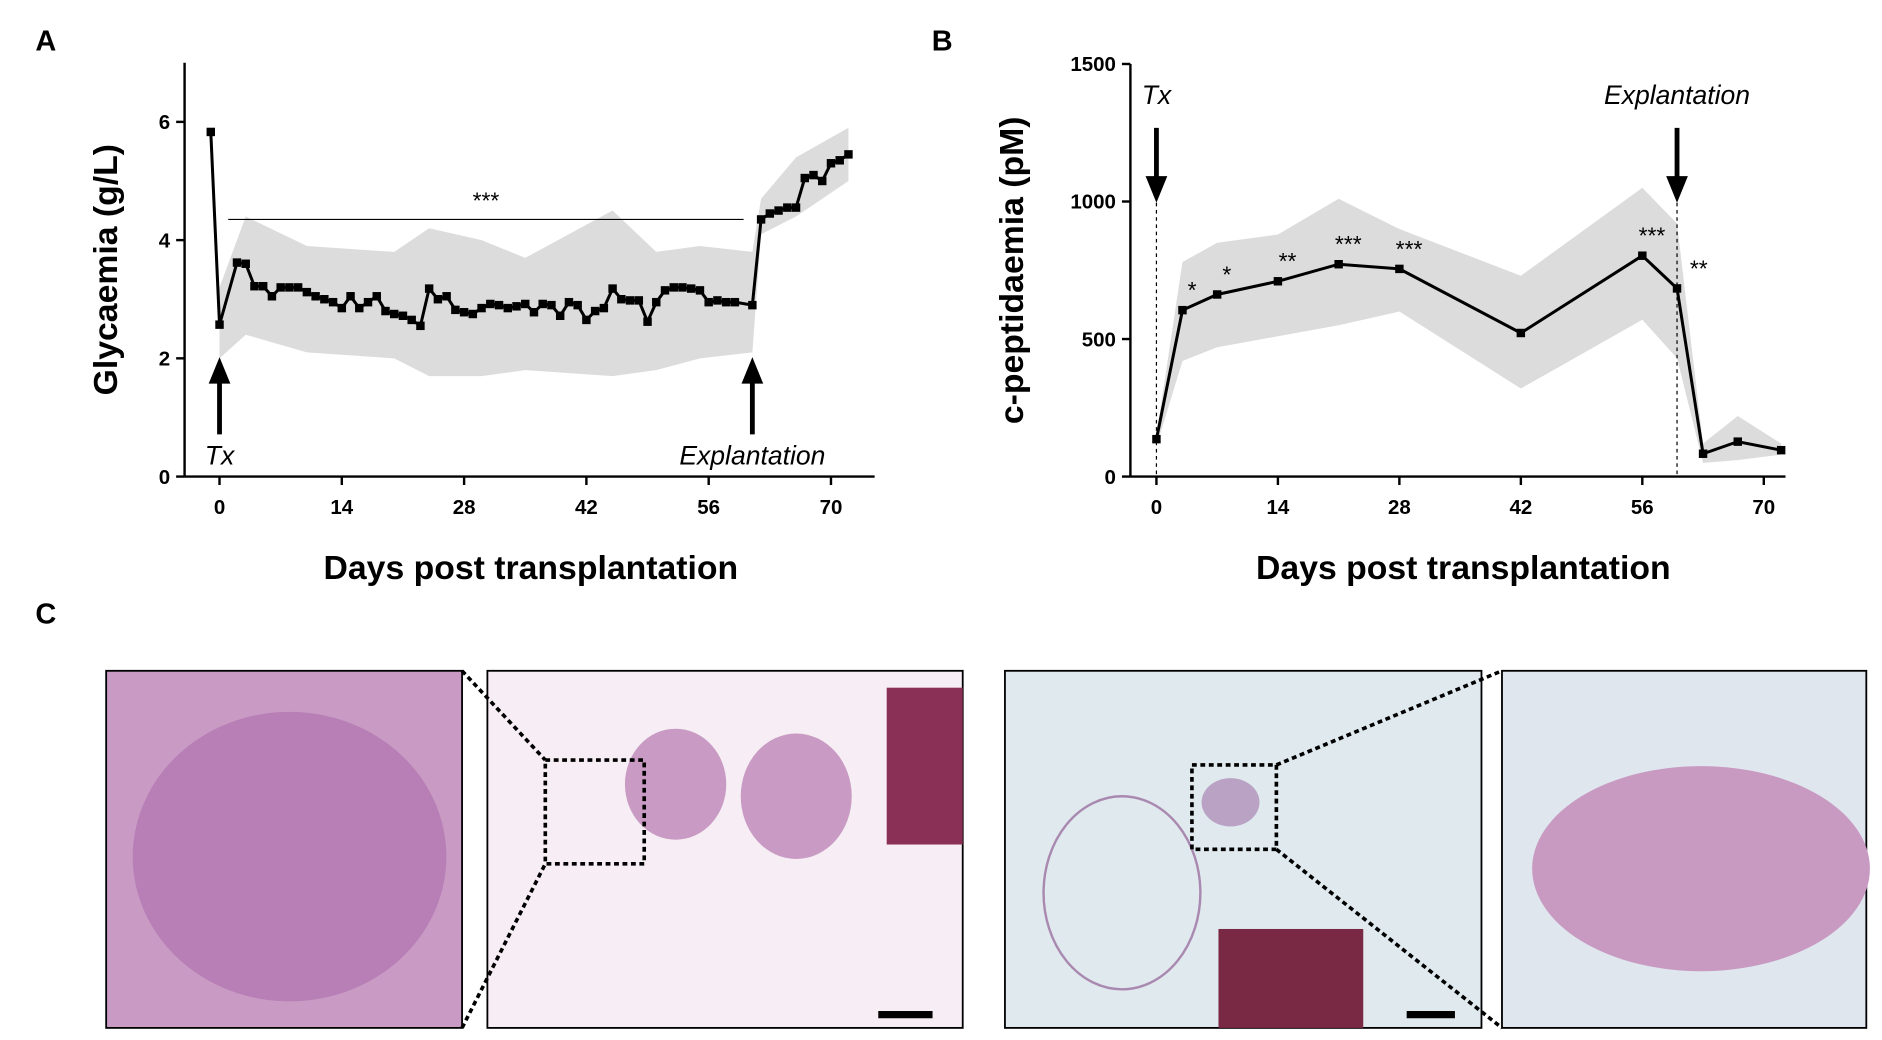  I want to click on data-line, so click(1468, 354).